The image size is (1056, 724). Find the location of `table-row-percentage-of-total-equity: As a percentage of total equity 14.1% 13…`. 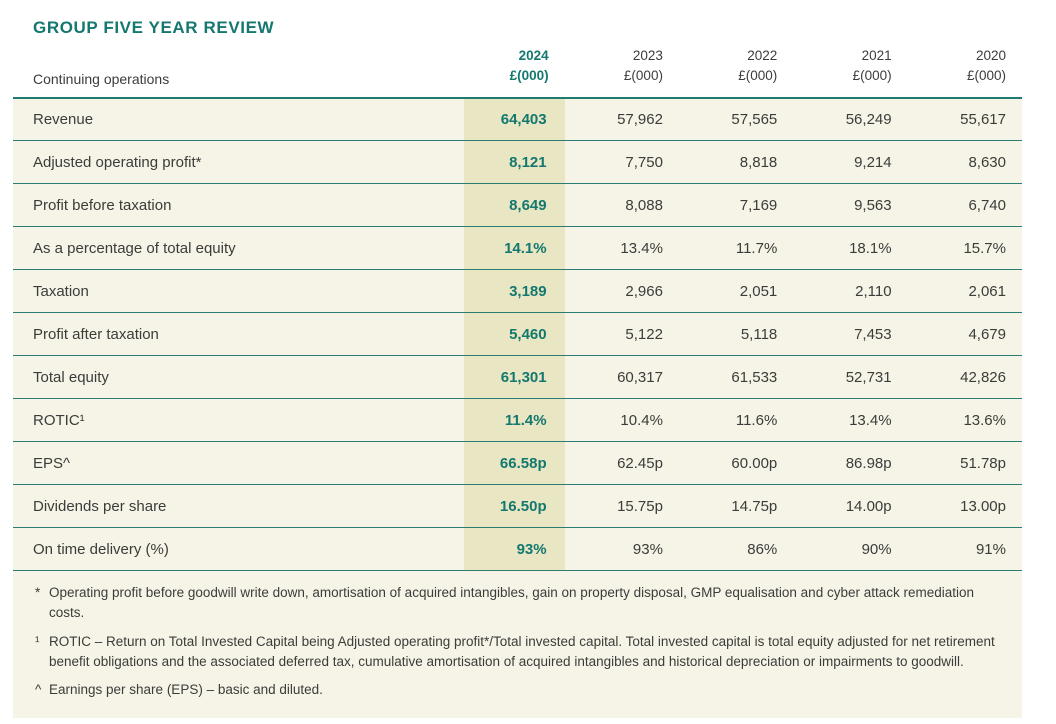

table-row-percentage-of-total-equity: As a percentage of total equity 14.1% 13… is located at coordinates (517, 248).